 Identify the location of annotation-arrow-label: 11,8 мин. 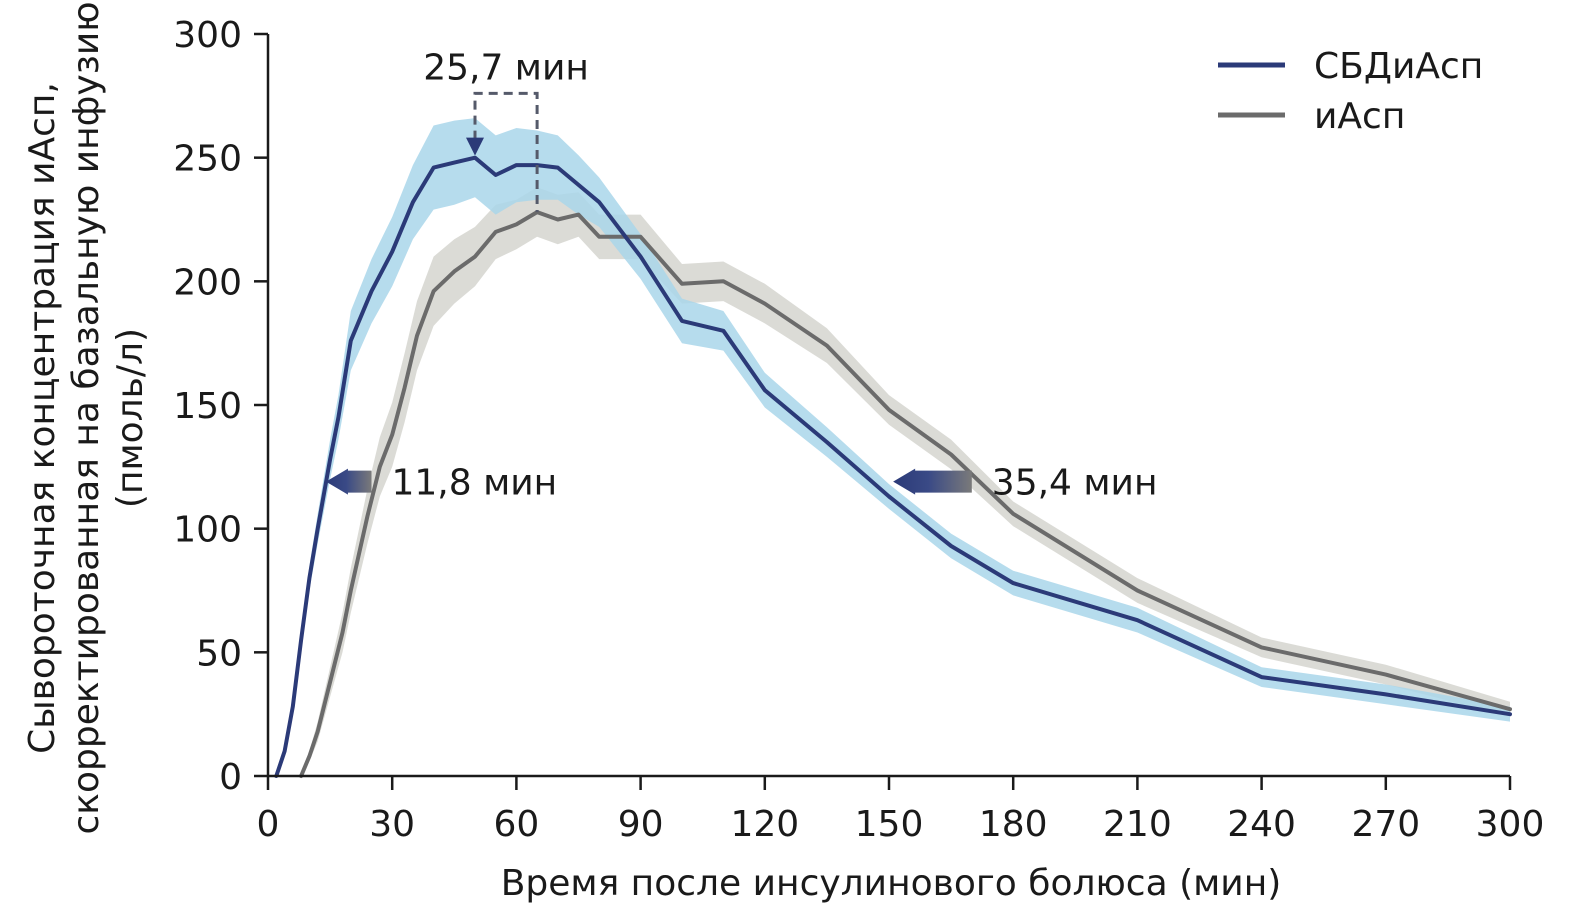
(475, 483).